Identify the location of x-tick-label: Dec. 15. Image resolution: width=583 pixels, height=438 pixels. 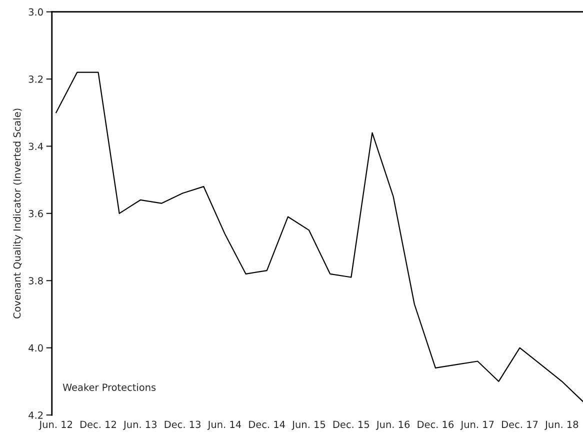
(351, 424).